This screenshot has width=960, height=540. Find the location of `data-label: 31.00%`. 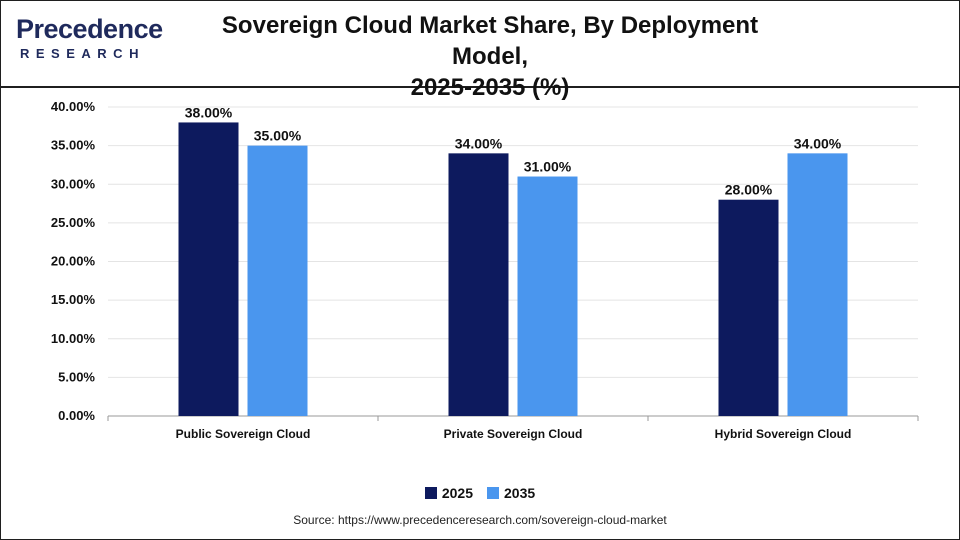

data-label: 31.00% is located at coordinates (548, 167).